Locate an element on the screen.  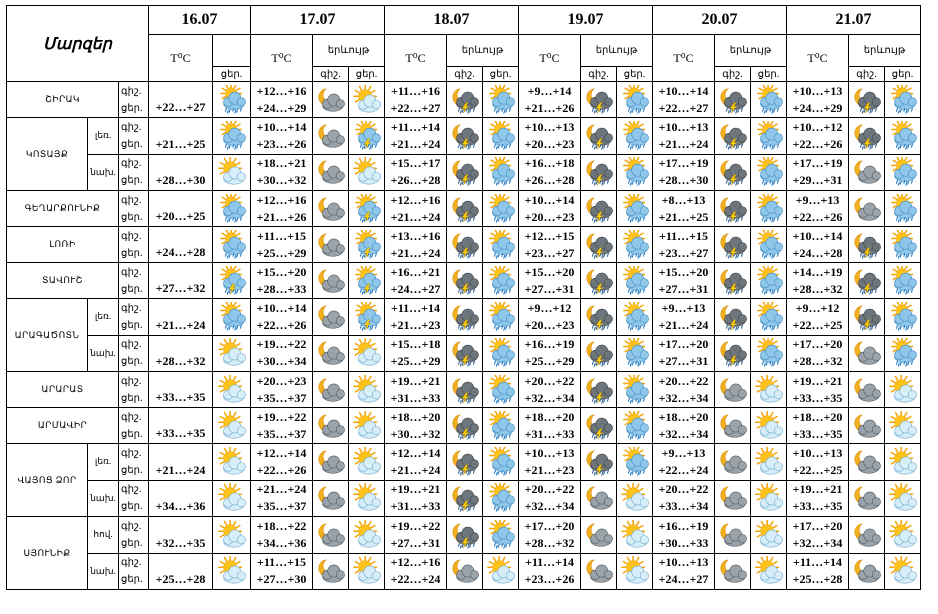
temp-range: +11…+14 +21…+23 is located at coordinates (415, 317).